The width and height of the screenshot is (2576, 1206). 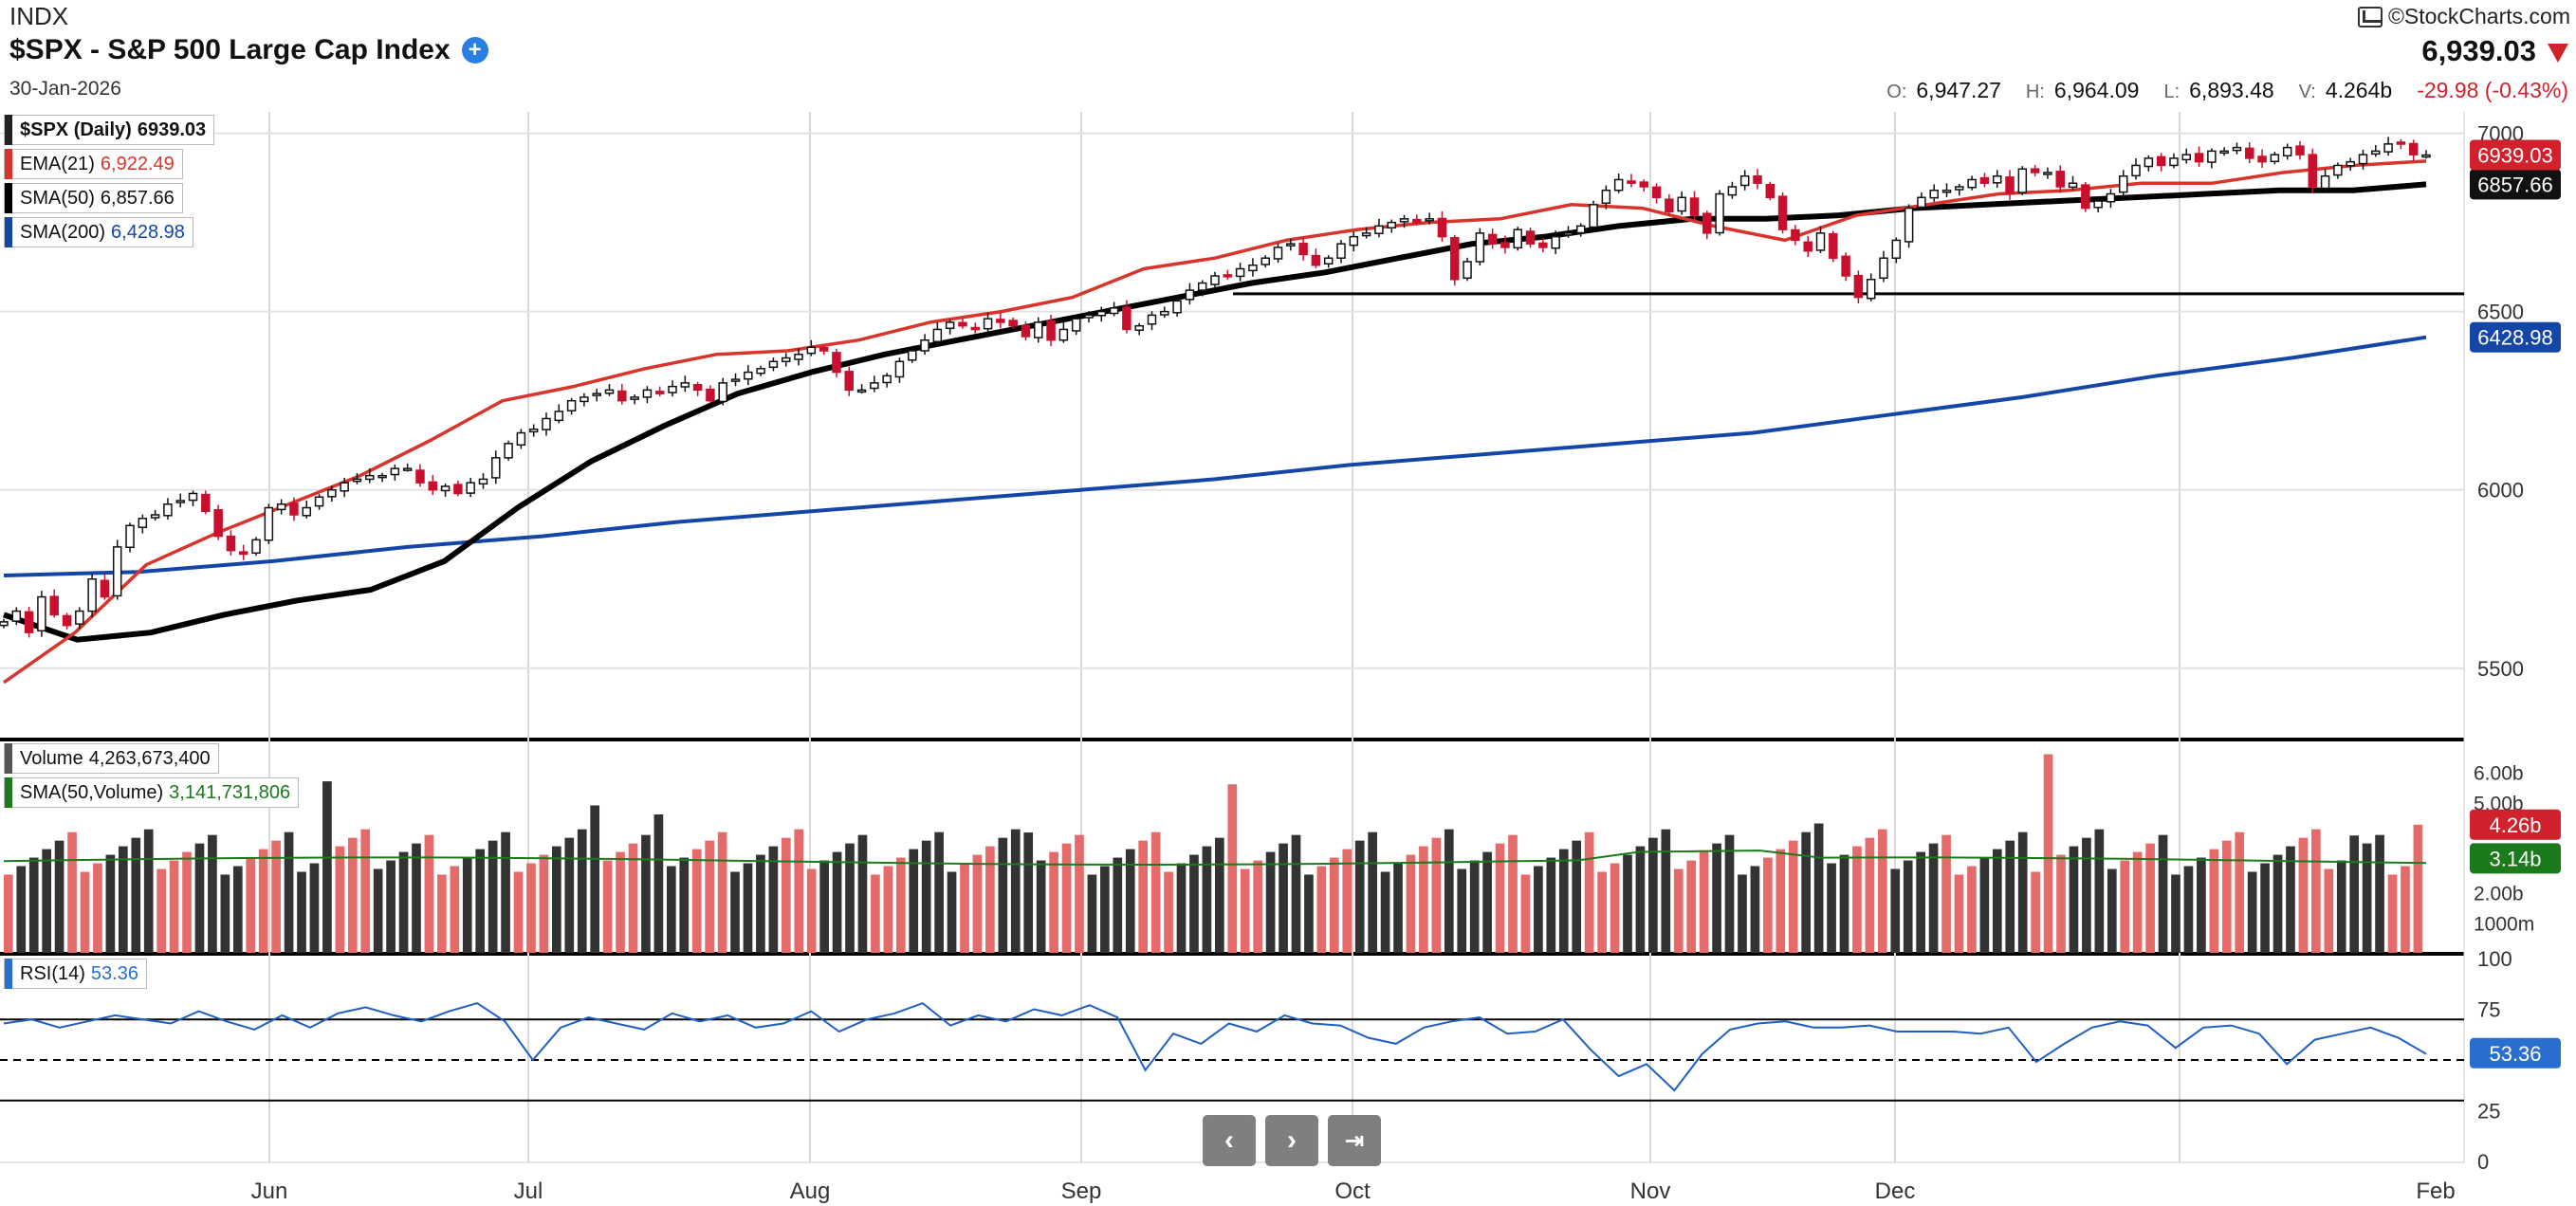 I want to click on legend-vol-sma: SMA(50,Volume) 3,141,731,806, so click(x=152, y=792).